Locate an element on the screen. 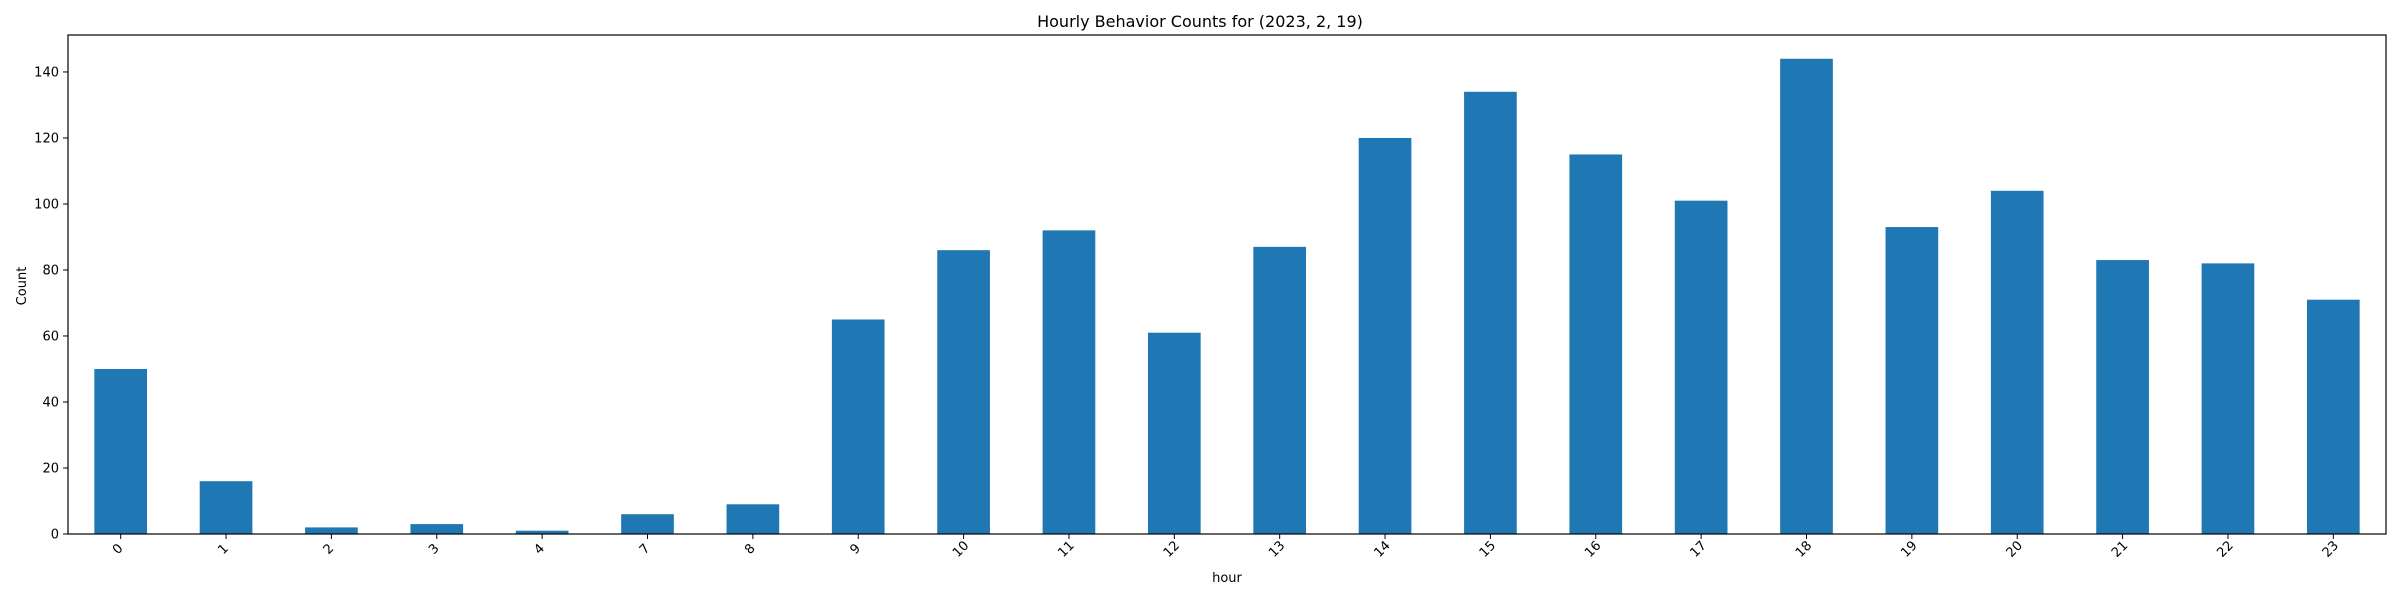  y-axis-ticks: 0 20 40 60 80 100 120 140 is located at coordinates (51, 304).